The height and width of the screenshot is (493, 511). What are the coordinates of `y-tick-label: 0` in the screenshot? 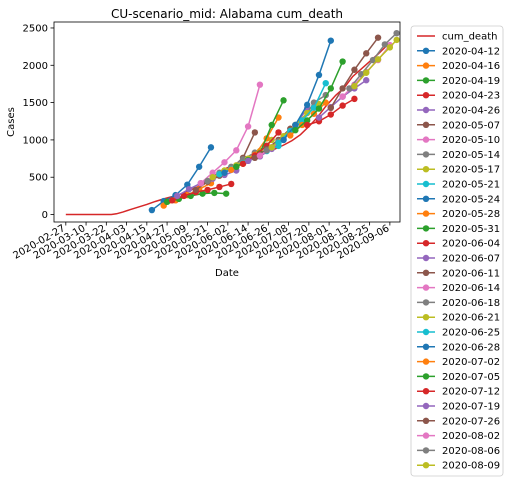 It's located at (45, 215).